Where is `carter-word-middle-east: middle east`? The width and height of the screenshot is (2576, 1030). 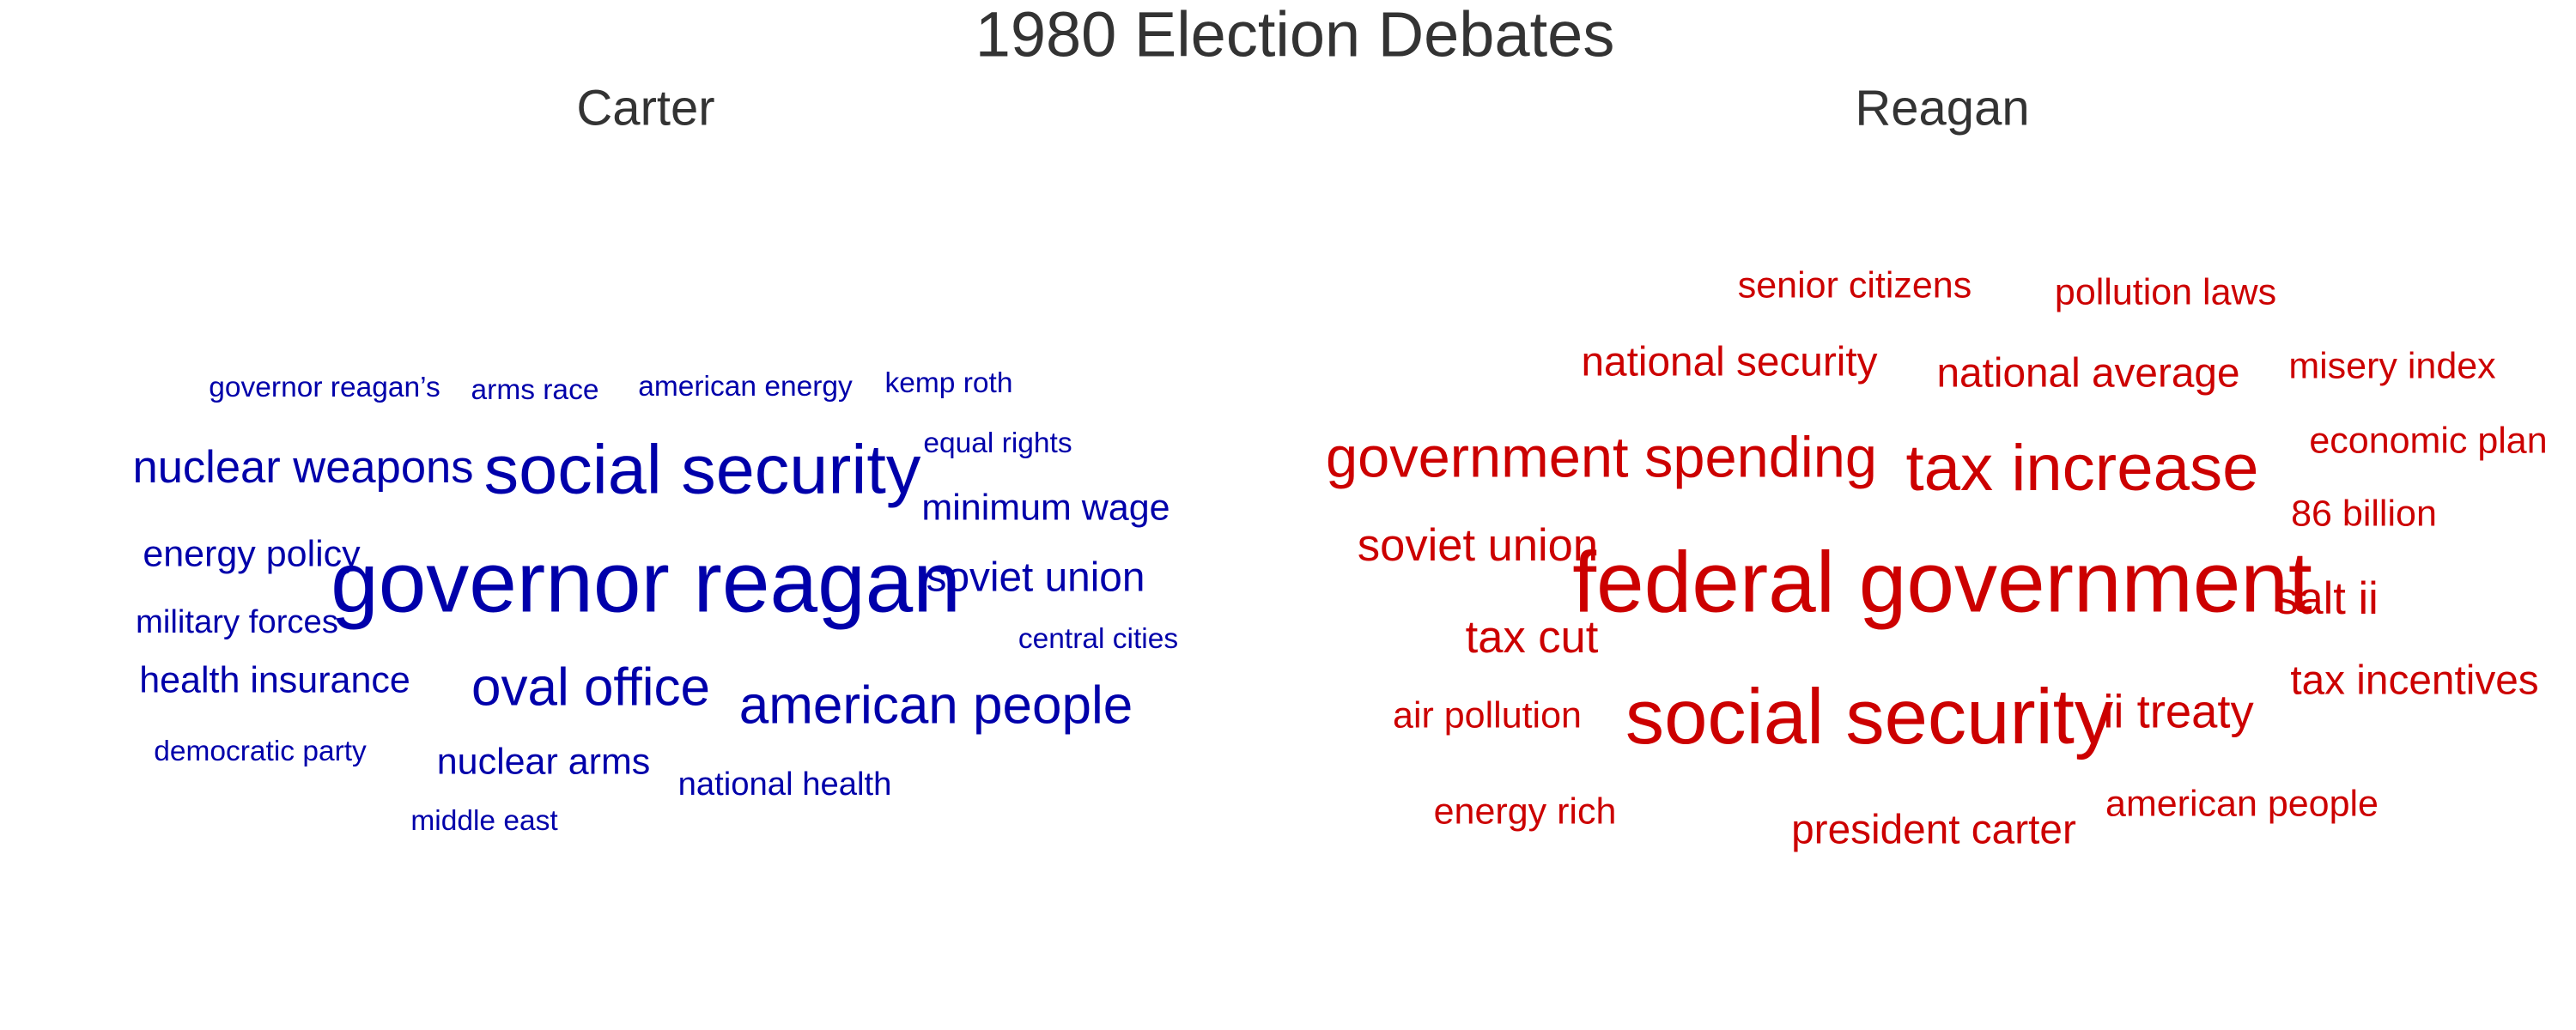 carter-word-middle-east: middle east is located at coordinates (484, 821).